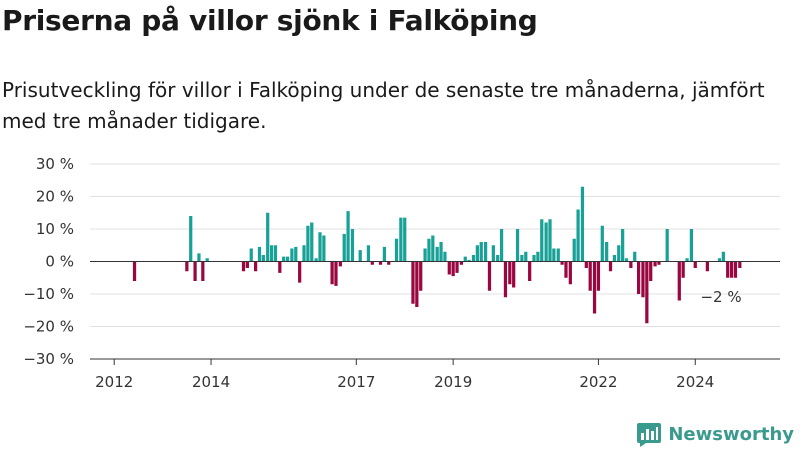 The image size is (800, 450). I want to click on last-value-annotation: −2 %, so click(720, 297).